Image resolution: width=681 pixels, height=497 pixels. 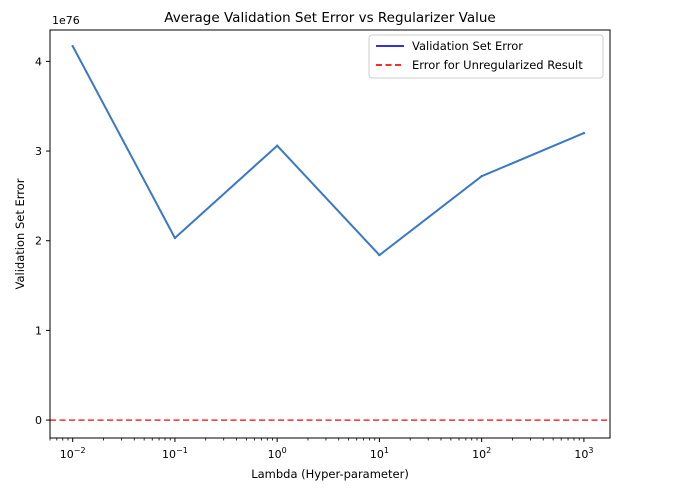 What do you see at coordinates (497, 65) in the screenshot?
I see `legend-label-unregularized-error: Error for Unregularized Result` at bounding box center [497, 65].